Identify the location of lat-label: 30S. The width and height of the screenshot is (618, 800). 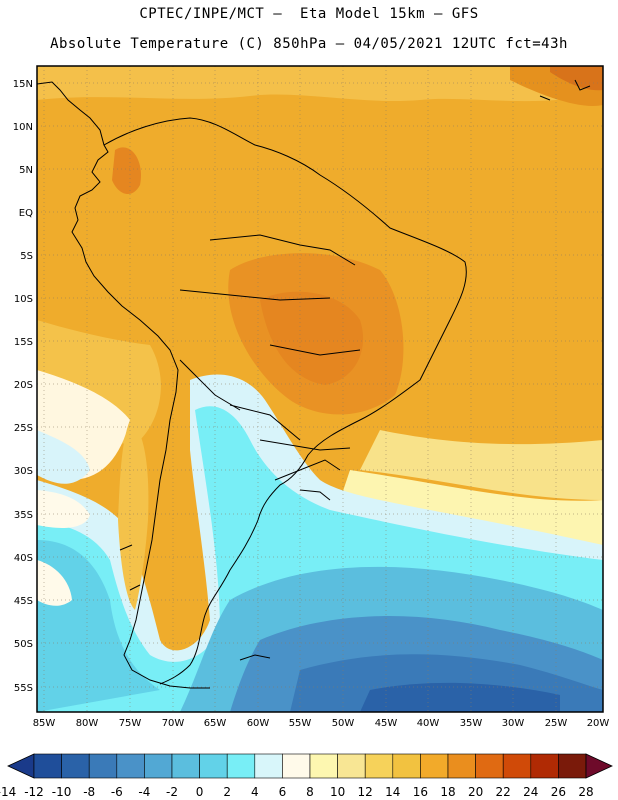
(23, 471).